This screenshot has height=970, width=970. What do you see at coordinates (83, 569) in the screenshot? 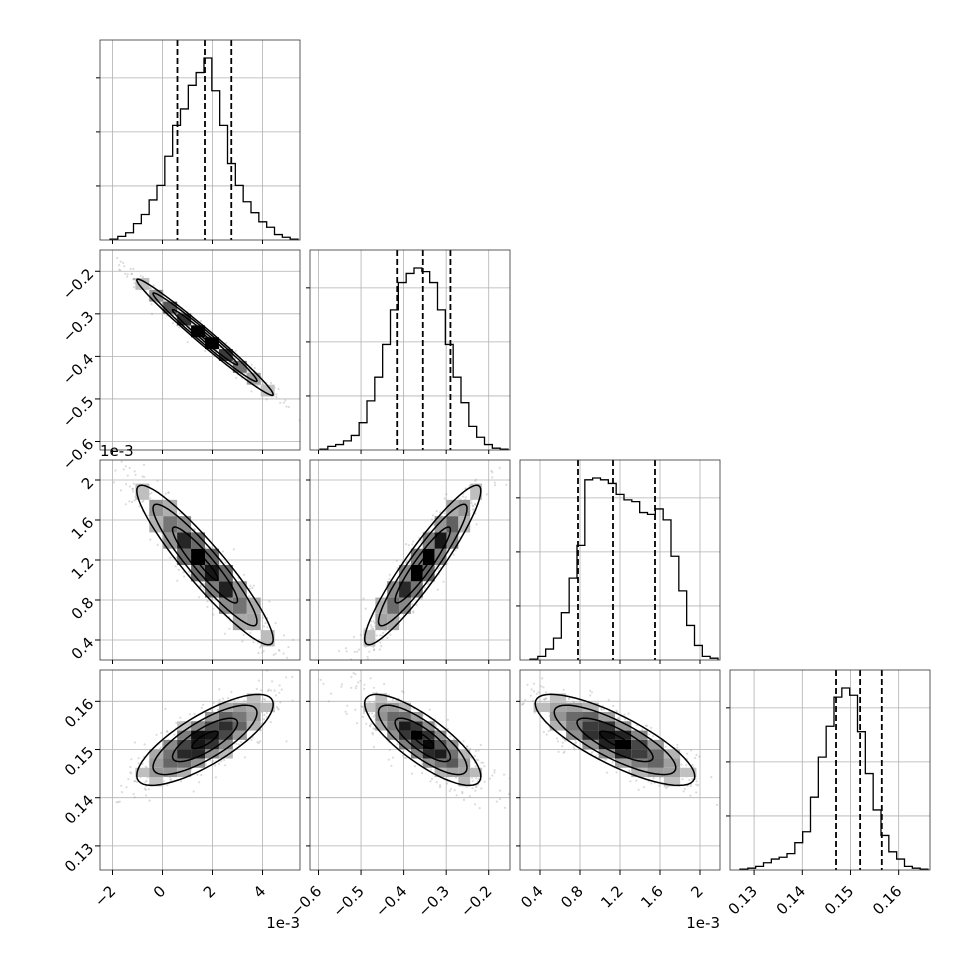
I see `ytick-label: 1.2` at bounding box center [83, 569].